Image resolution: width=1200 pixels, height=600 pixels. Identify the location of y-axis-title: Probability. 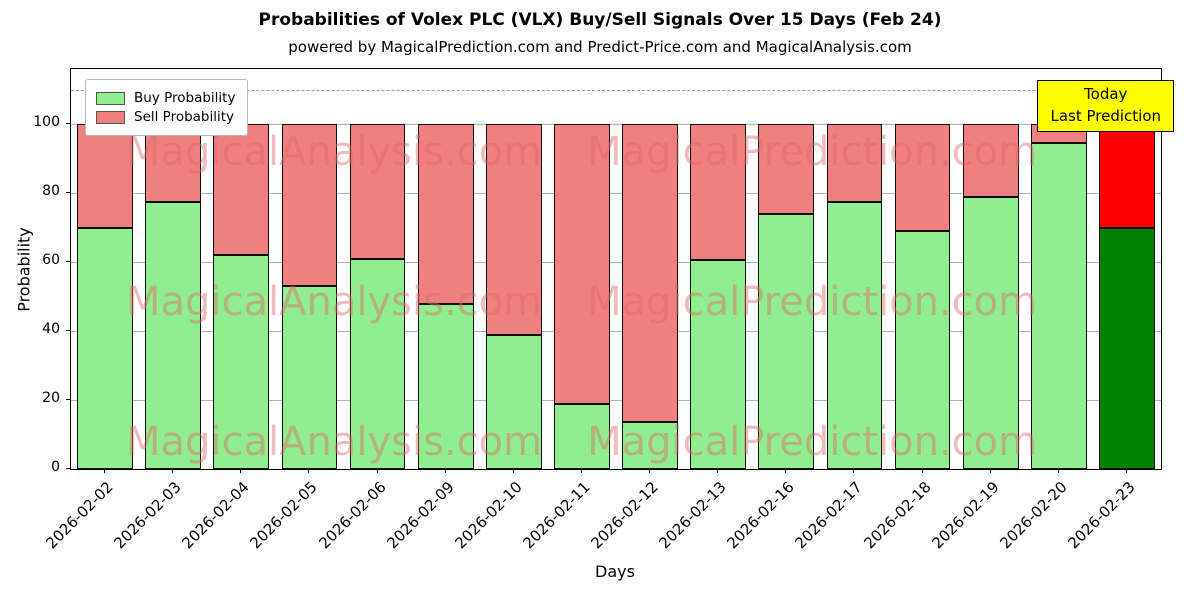
(24, 269).